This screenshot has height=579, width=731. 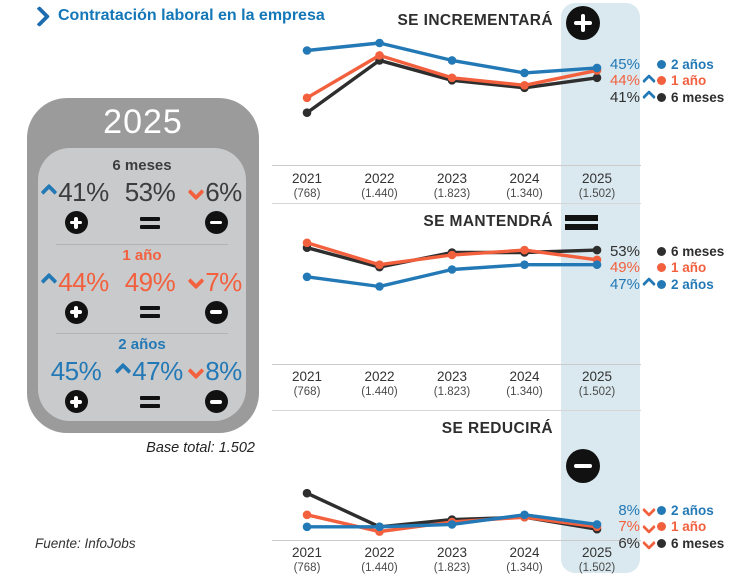 What do you see at coordinates (629, 527) in the screenshot?
I see `end-value-label: 7%` at bounding box center [629, 527].